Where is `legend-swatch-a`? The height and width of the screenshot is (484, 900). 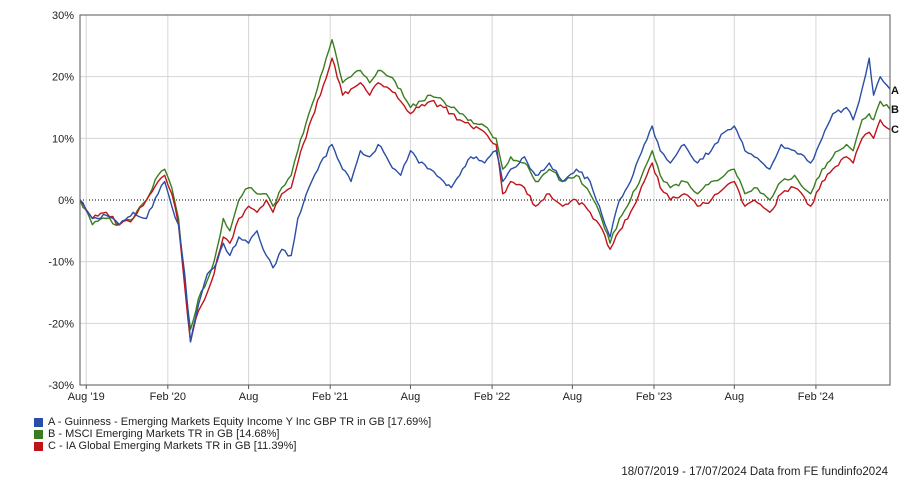
legend-swatch-a is located at coordinates (38, 422).